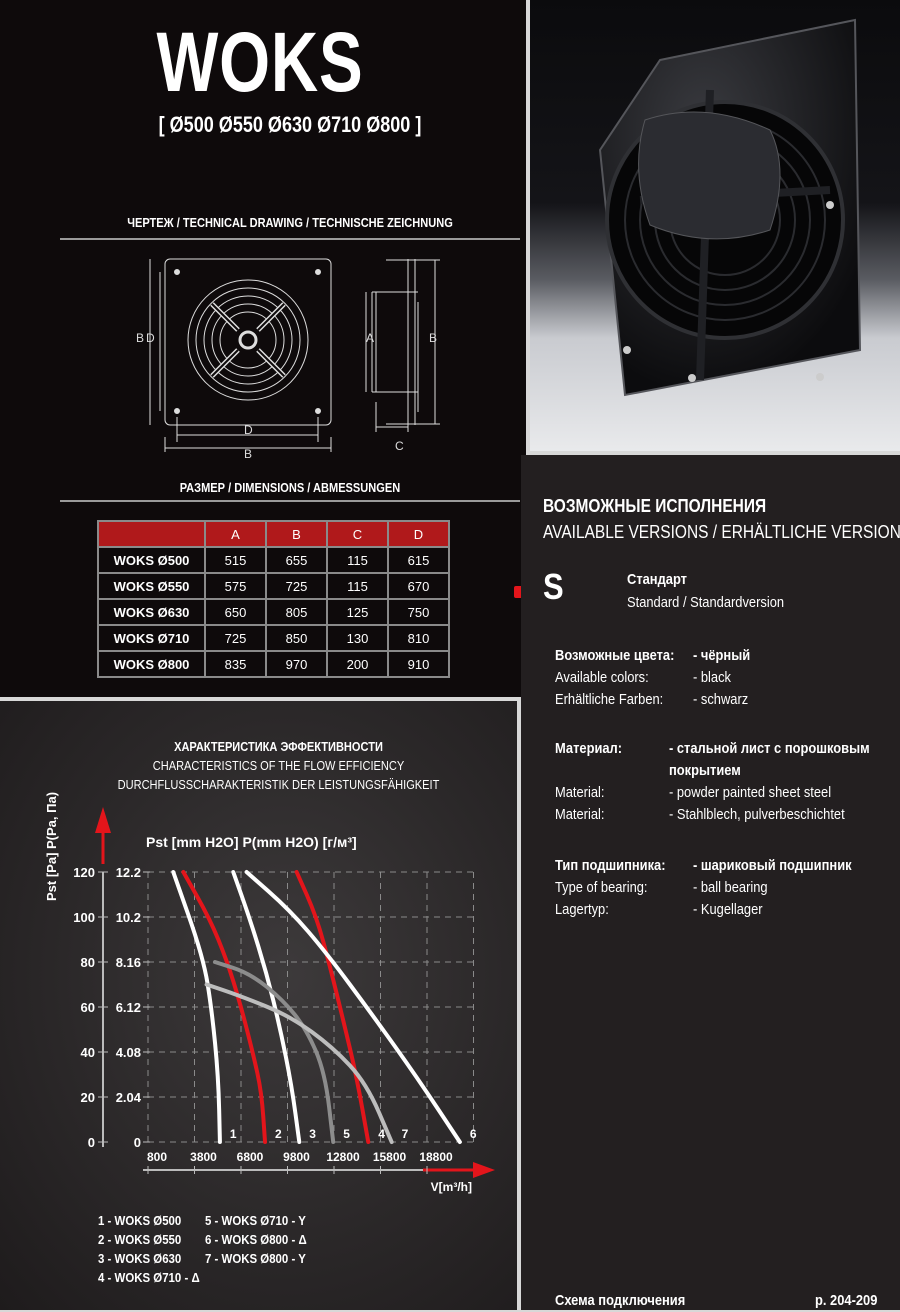  I want to click on product-photo, so click(715, 225).